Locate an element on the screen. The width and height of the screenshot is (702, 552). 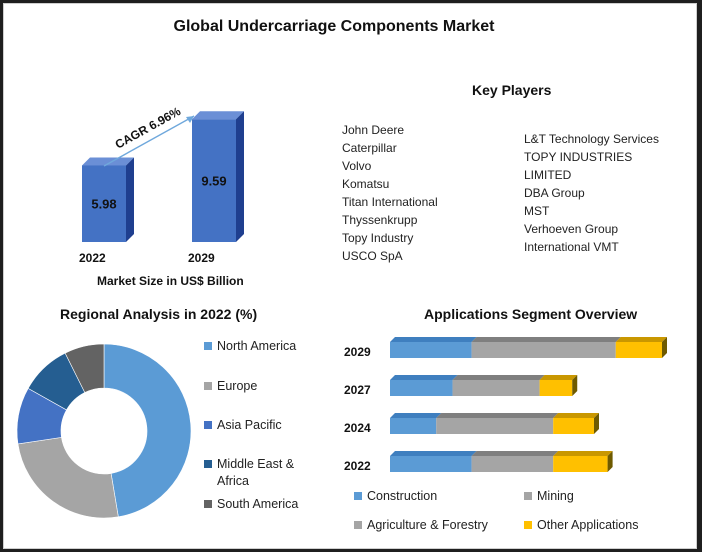
market-bar-2029: 9.59 is located at coordinates (218, 176).